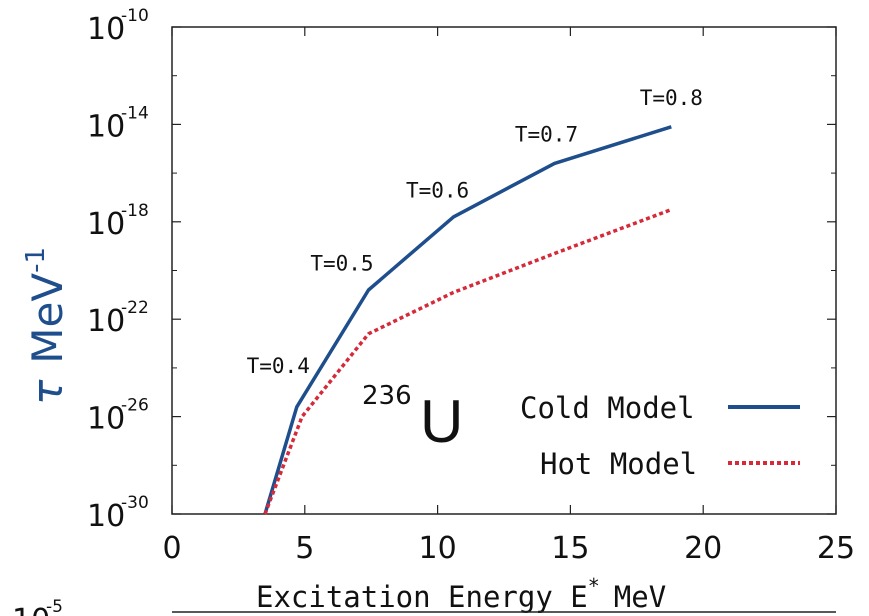  What do you see at coordinates (570, 548) in the screenshot?
I see `x-tick-label: 15` at bounding box center [570, 548].